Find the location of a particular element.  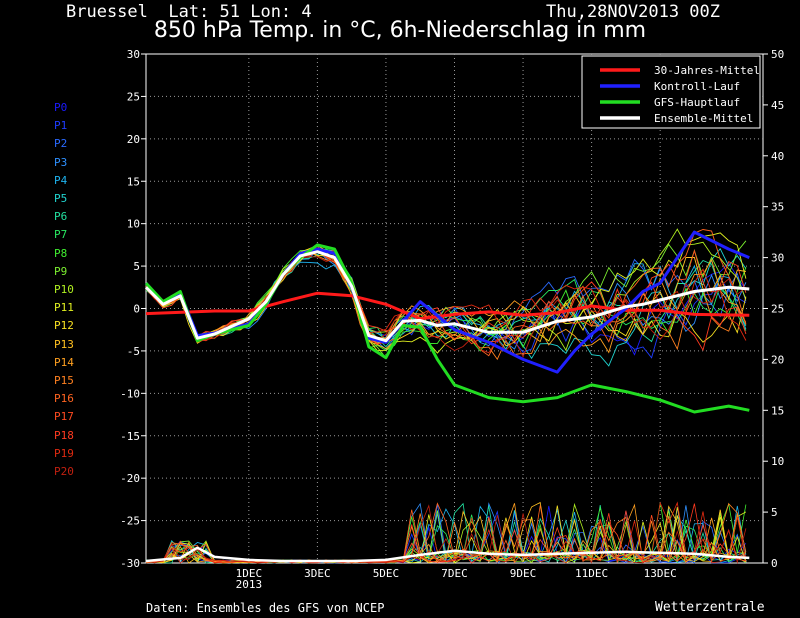

member-line-p1 is located at coordinates (446, 303).